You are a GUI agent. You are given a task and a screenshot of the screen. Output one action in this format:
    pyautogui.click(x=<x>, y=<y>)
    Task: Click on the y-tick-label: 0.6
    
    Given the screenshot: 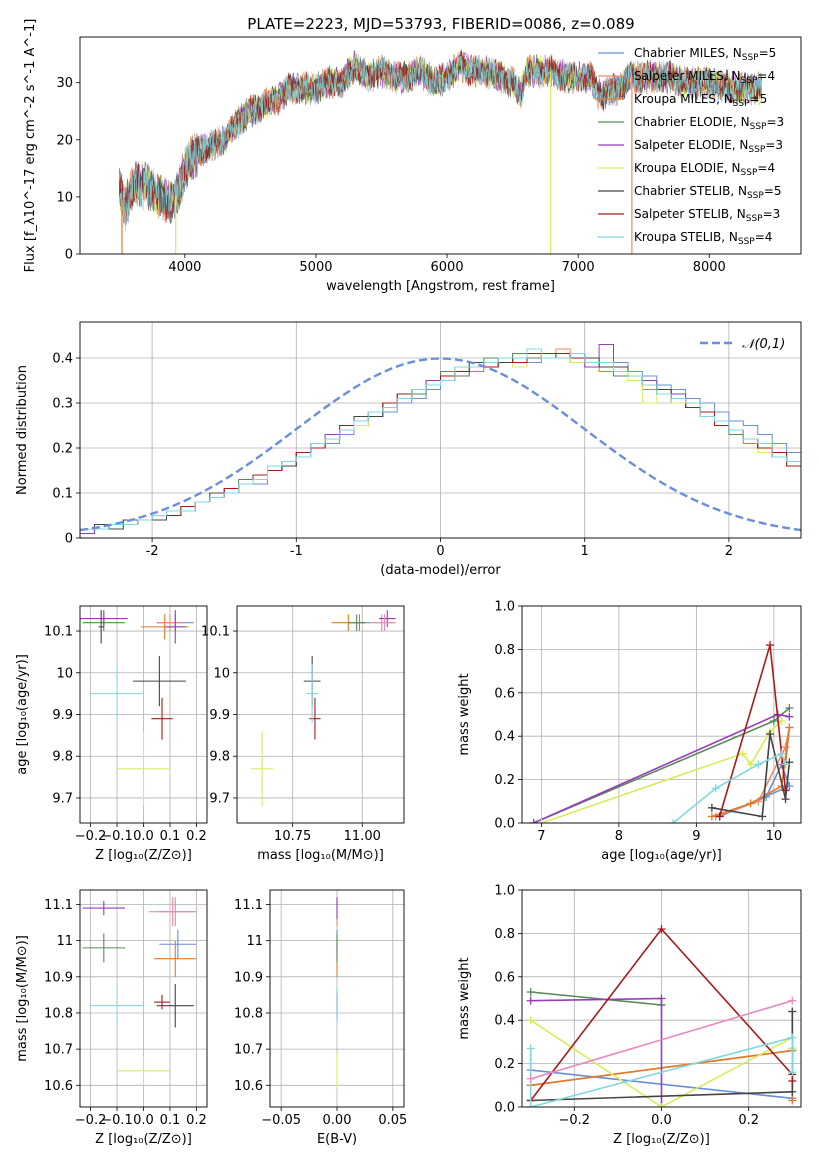 What is the action you would take?
    pyautogui.click(x=504, y=693)
    